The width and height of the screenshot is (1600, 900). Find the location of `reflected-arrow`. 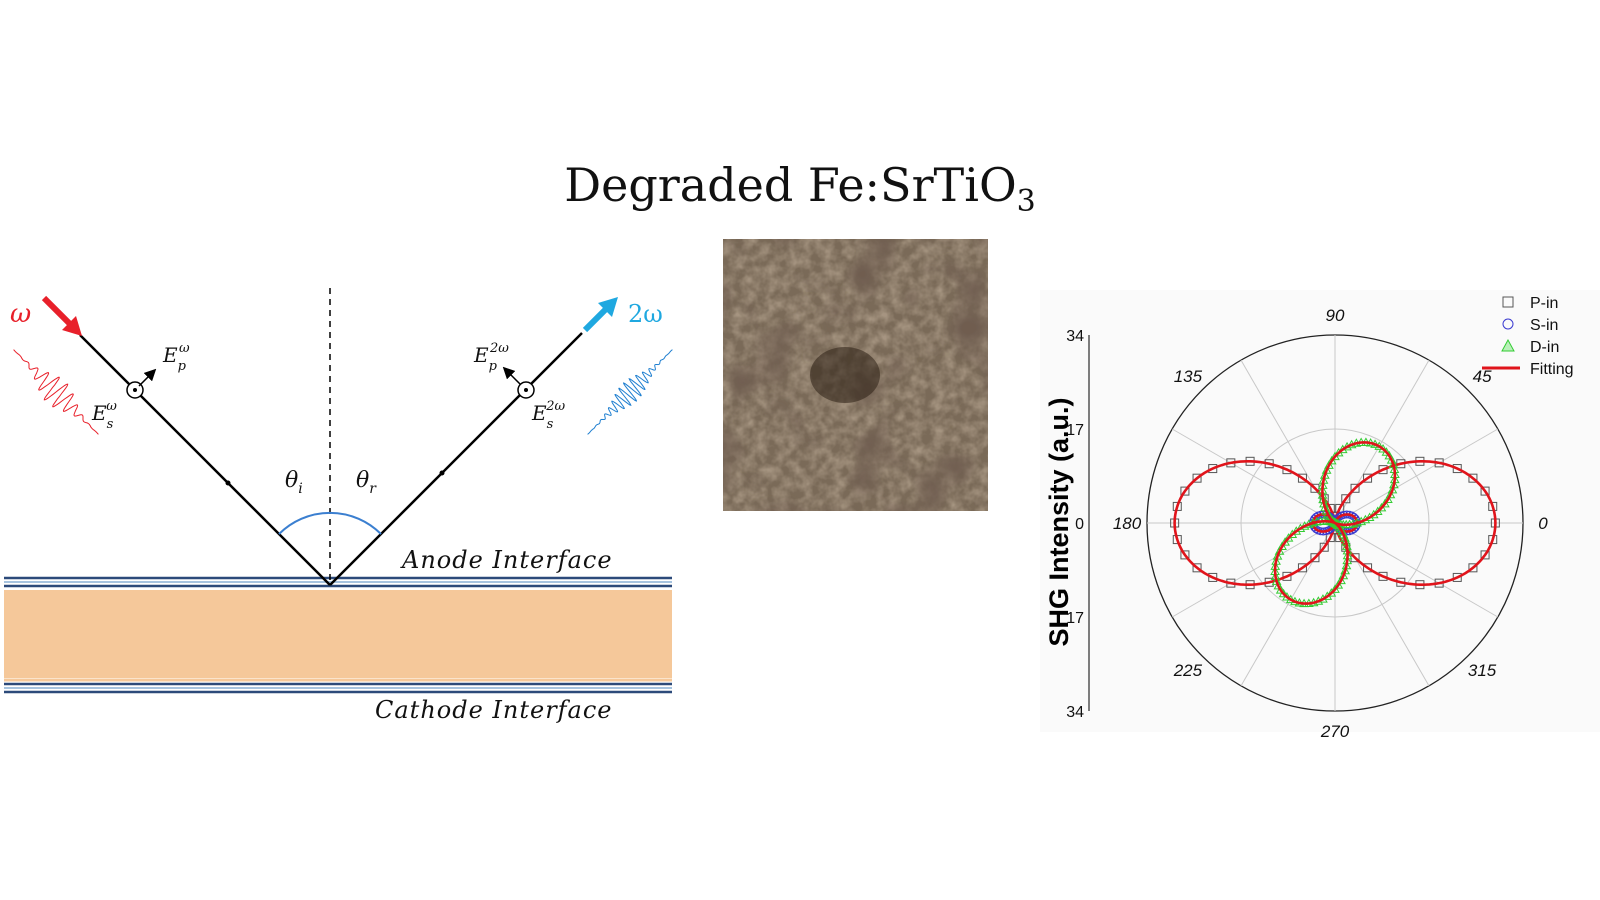

reflected-arrow is located at coordinates (596, 319).